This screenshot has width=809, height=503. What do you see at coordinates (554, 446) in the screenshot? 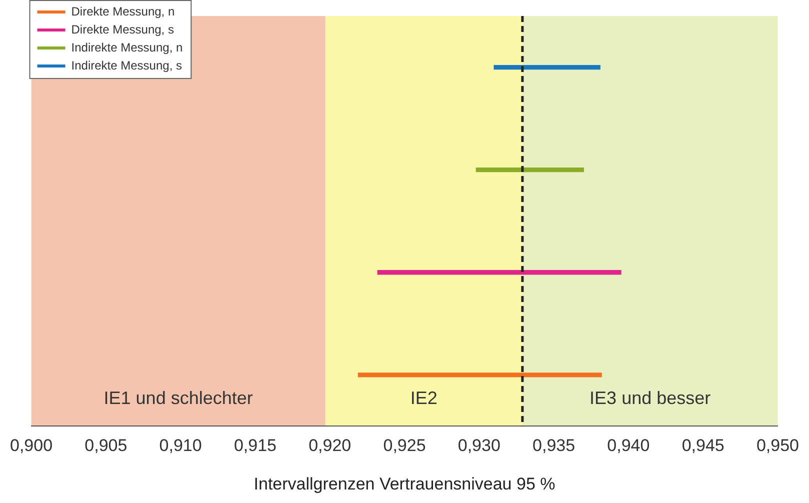
I see `x-tick-label: 0,935` at bounding box center [554, 446].